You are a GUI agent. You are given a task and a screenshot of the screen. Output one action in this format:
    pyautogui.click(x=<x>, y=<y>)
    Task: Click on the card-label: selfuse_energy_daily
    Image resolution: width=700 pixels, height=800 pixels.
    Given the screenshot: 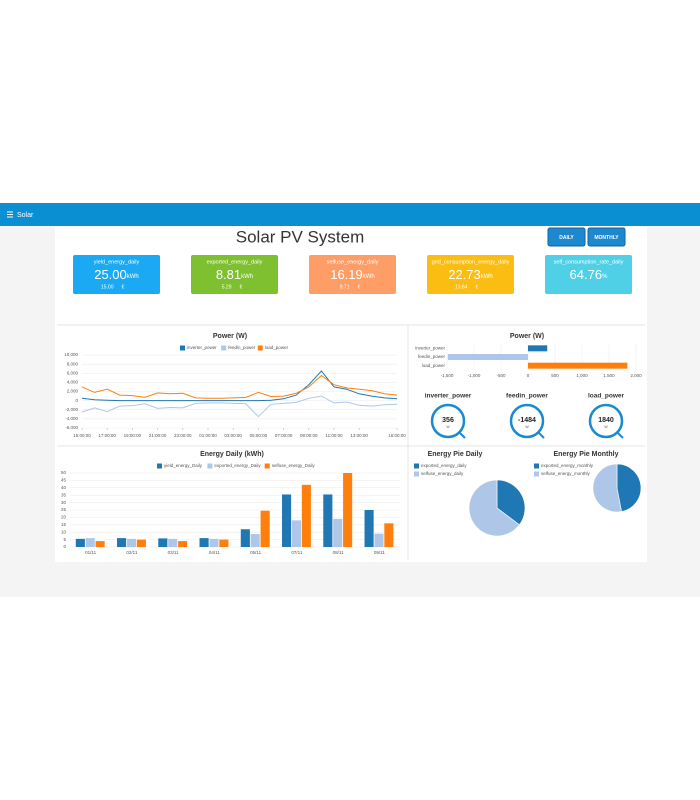 What is the action you would take?
    pyautogui.click(x=353, y=262)
    